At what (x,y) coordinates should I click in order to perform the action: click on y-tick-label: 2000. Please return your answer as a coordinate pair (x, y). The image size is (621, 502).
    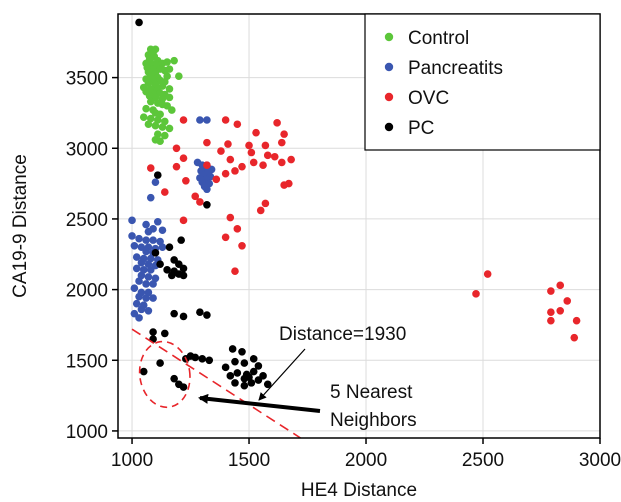
    Looking at the image, I should click on (87, 291).